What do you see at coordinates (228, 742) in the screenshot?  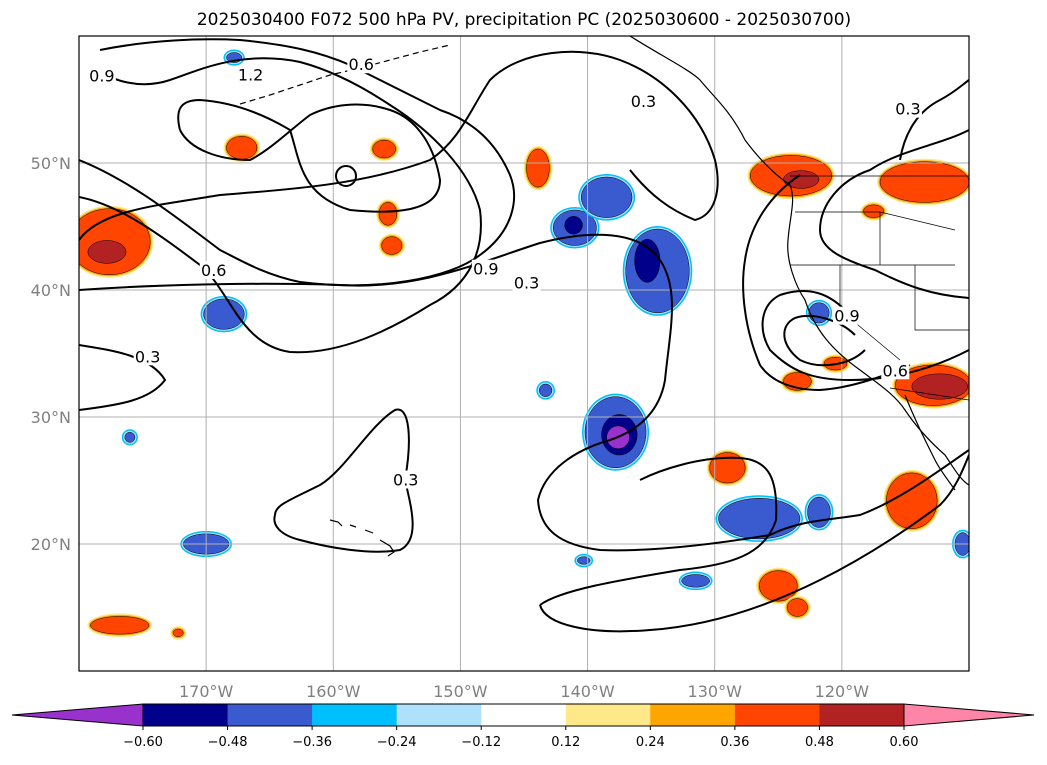 I see `colorbar-tick-label: −0.48` at bounding box center [228, 742].